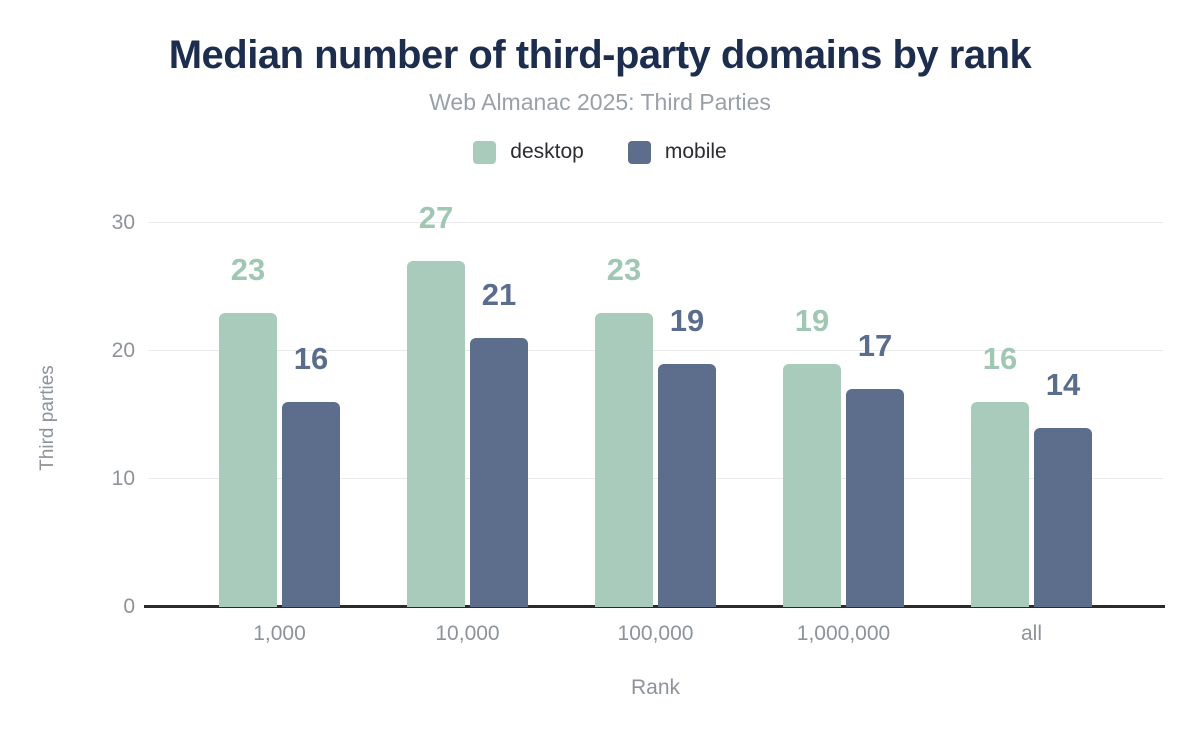 The height and width of the screenshot is (742, 1200). I want to click on bar-value-desktop-1000000: 19, so click(812, 320).